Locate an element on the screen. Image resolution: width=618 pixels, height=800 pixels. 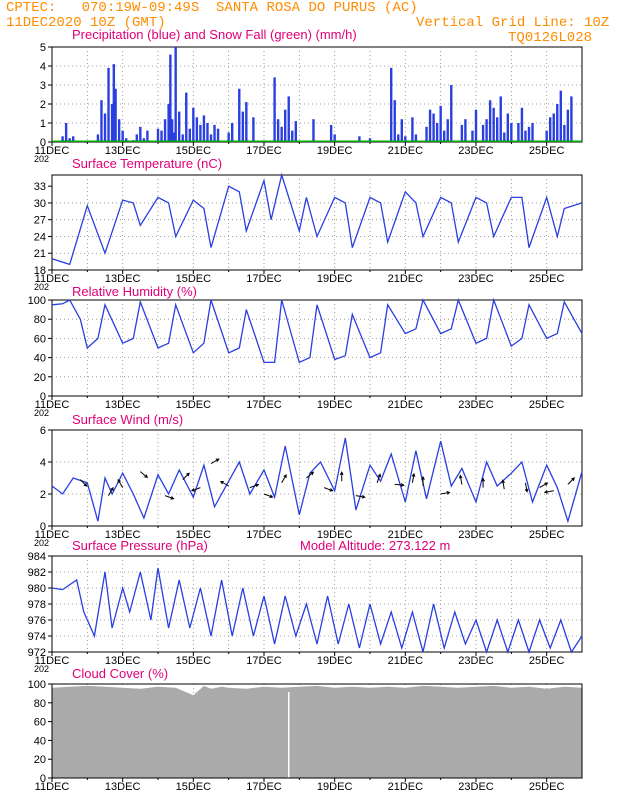
x-tick-label: 25DEC is located at coordinates (547, 535).